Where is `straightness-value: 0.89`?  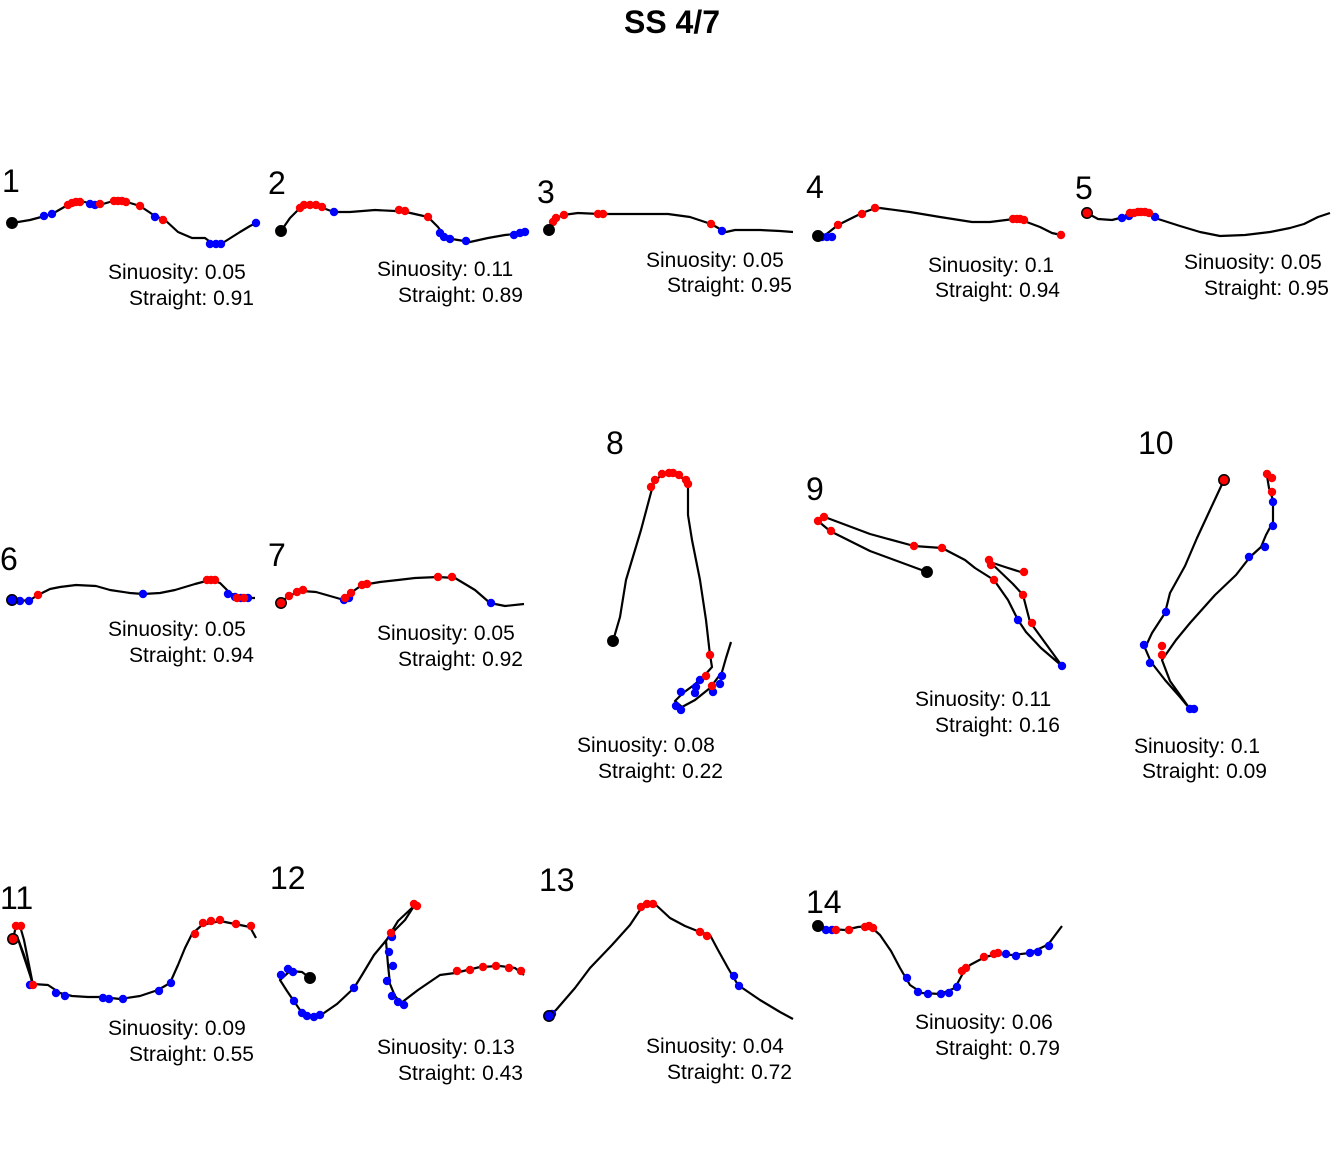 straightness-value: 0.89 is located at coordinates (502, 295).